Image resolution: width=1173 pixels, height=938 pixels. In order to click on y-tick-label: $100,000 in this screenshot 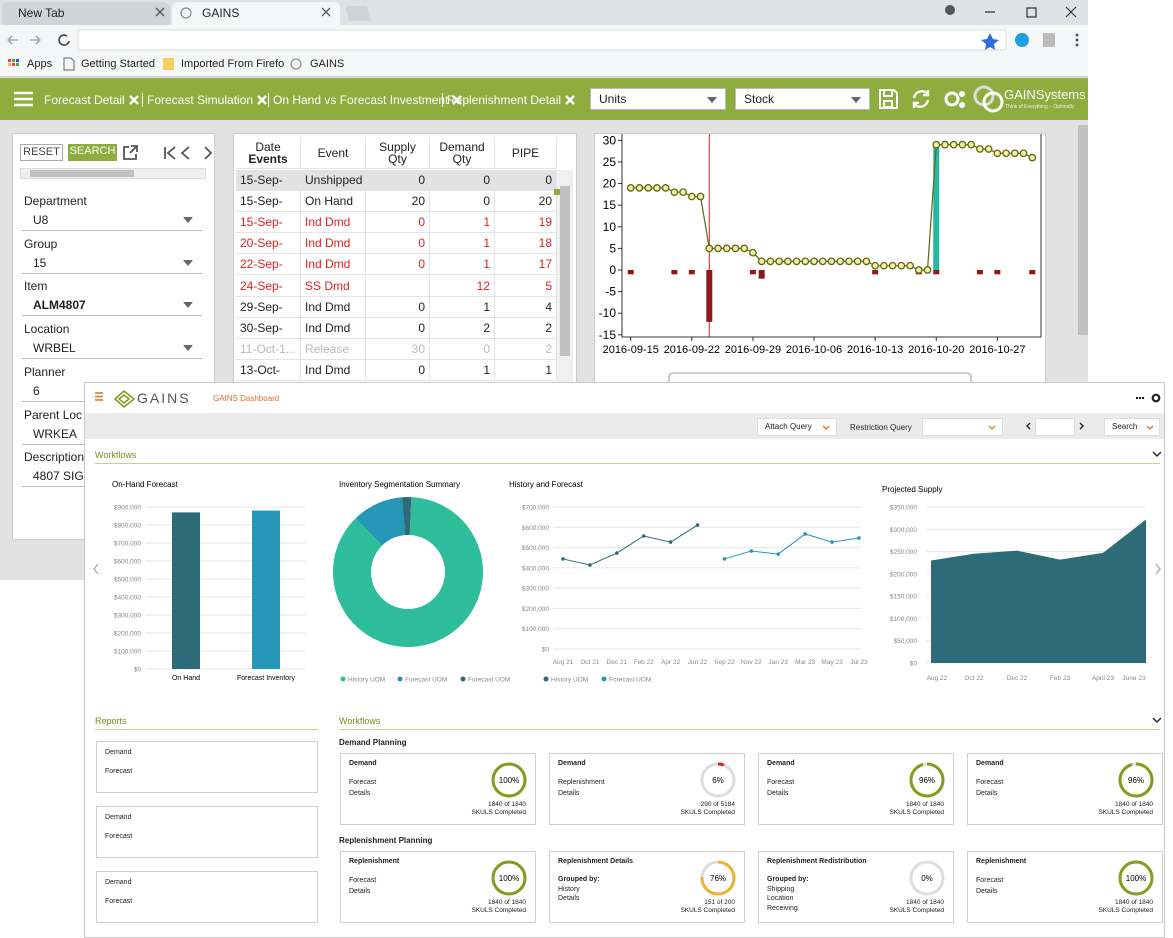, I will do `click(903, 619)`.